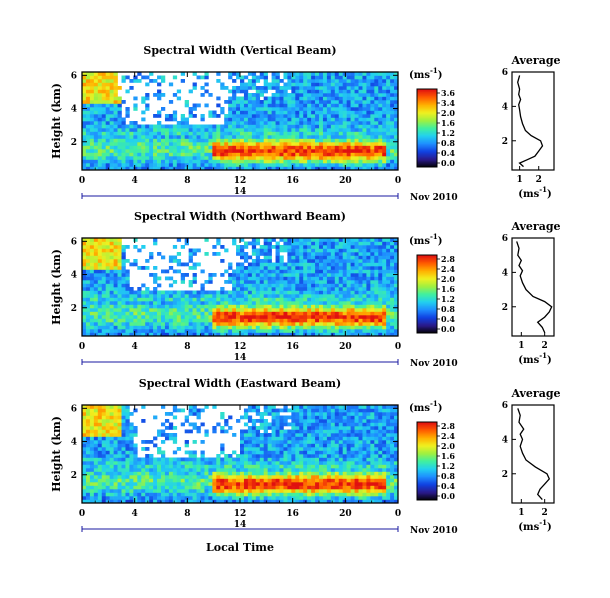 The image size is (610, 598). Describe the element at coordinates (505, 142) in the screenshot. I see `profile-y-tick-label: 2` at that location.